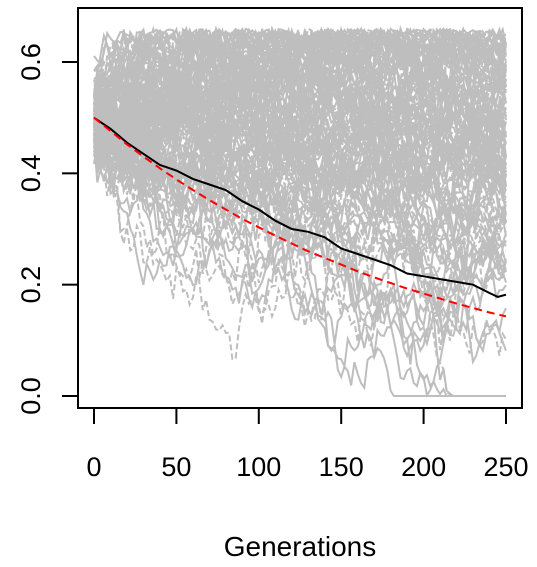 The image size is (537, 567). I want to click on y-axis: 0.0 0.2 0.4 0.6, so click(47, 229).